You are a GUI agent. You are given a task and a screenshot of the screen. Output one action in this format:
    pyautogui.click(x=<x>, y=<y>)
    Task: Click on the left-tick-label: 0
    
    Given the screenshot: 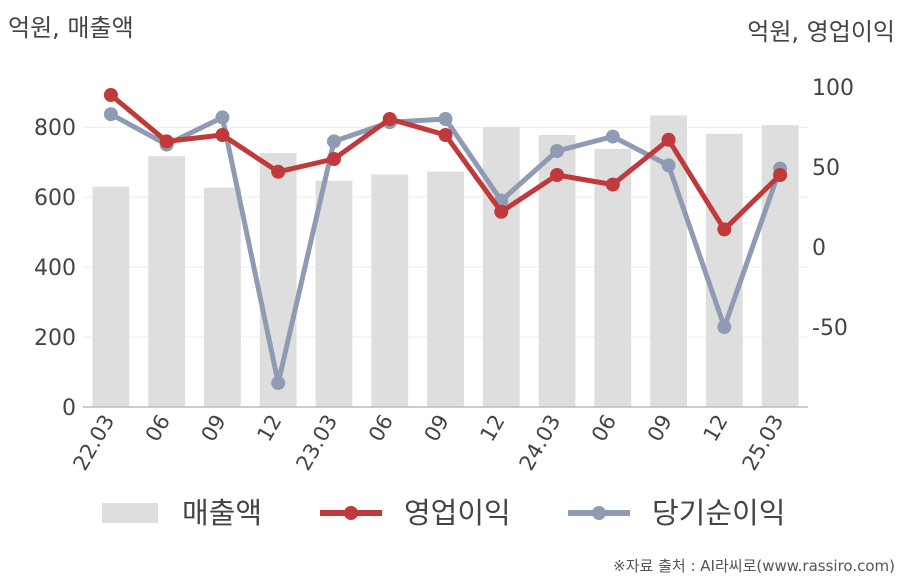 What is the action you would take?
    pyautogui.click(x=69, y=408)
    